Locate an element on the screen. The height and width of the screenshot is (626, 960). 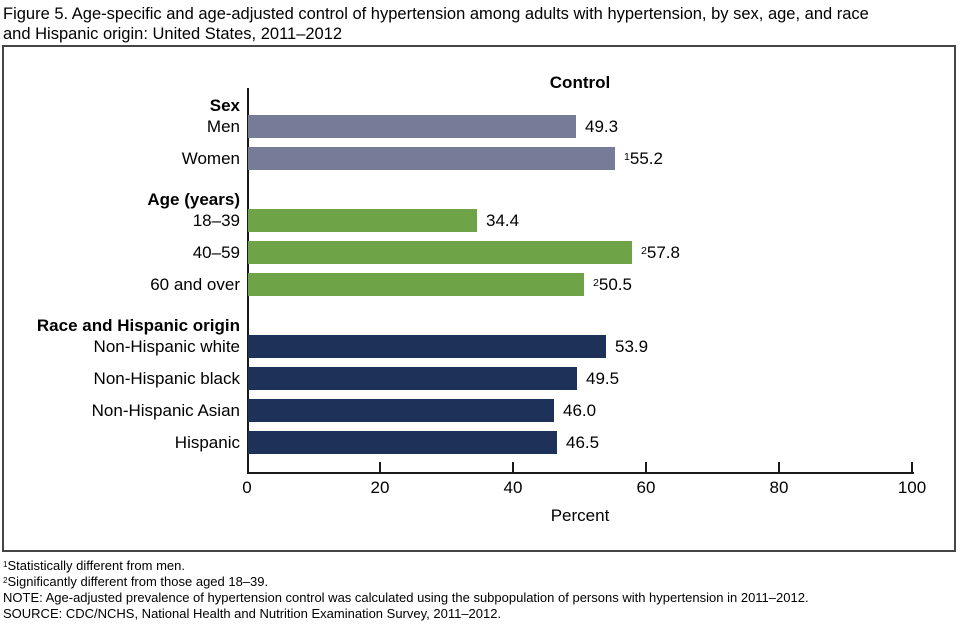
x-tick-label-20: 20 is located at coordinates (380, 487).